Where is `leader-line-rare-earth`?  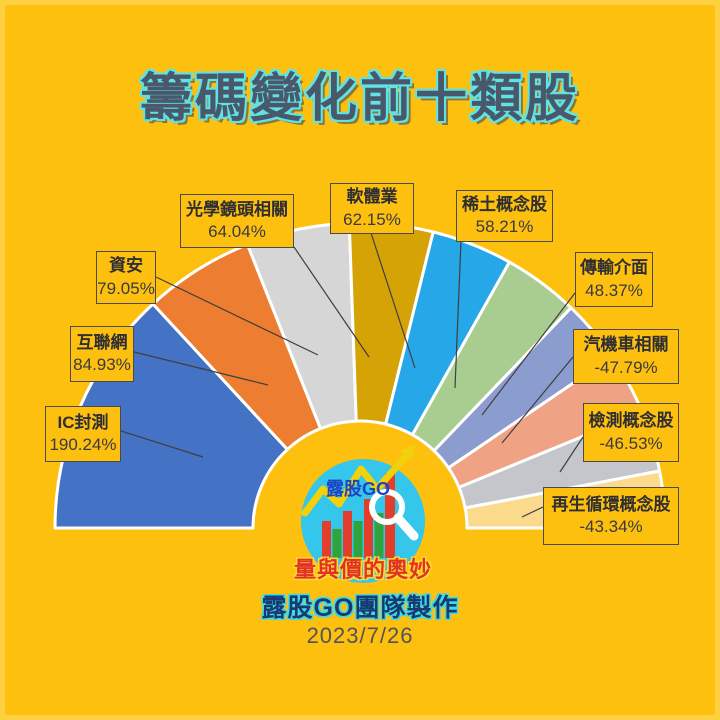 leader-line-rare-earth is located at coordinates (458, 314).